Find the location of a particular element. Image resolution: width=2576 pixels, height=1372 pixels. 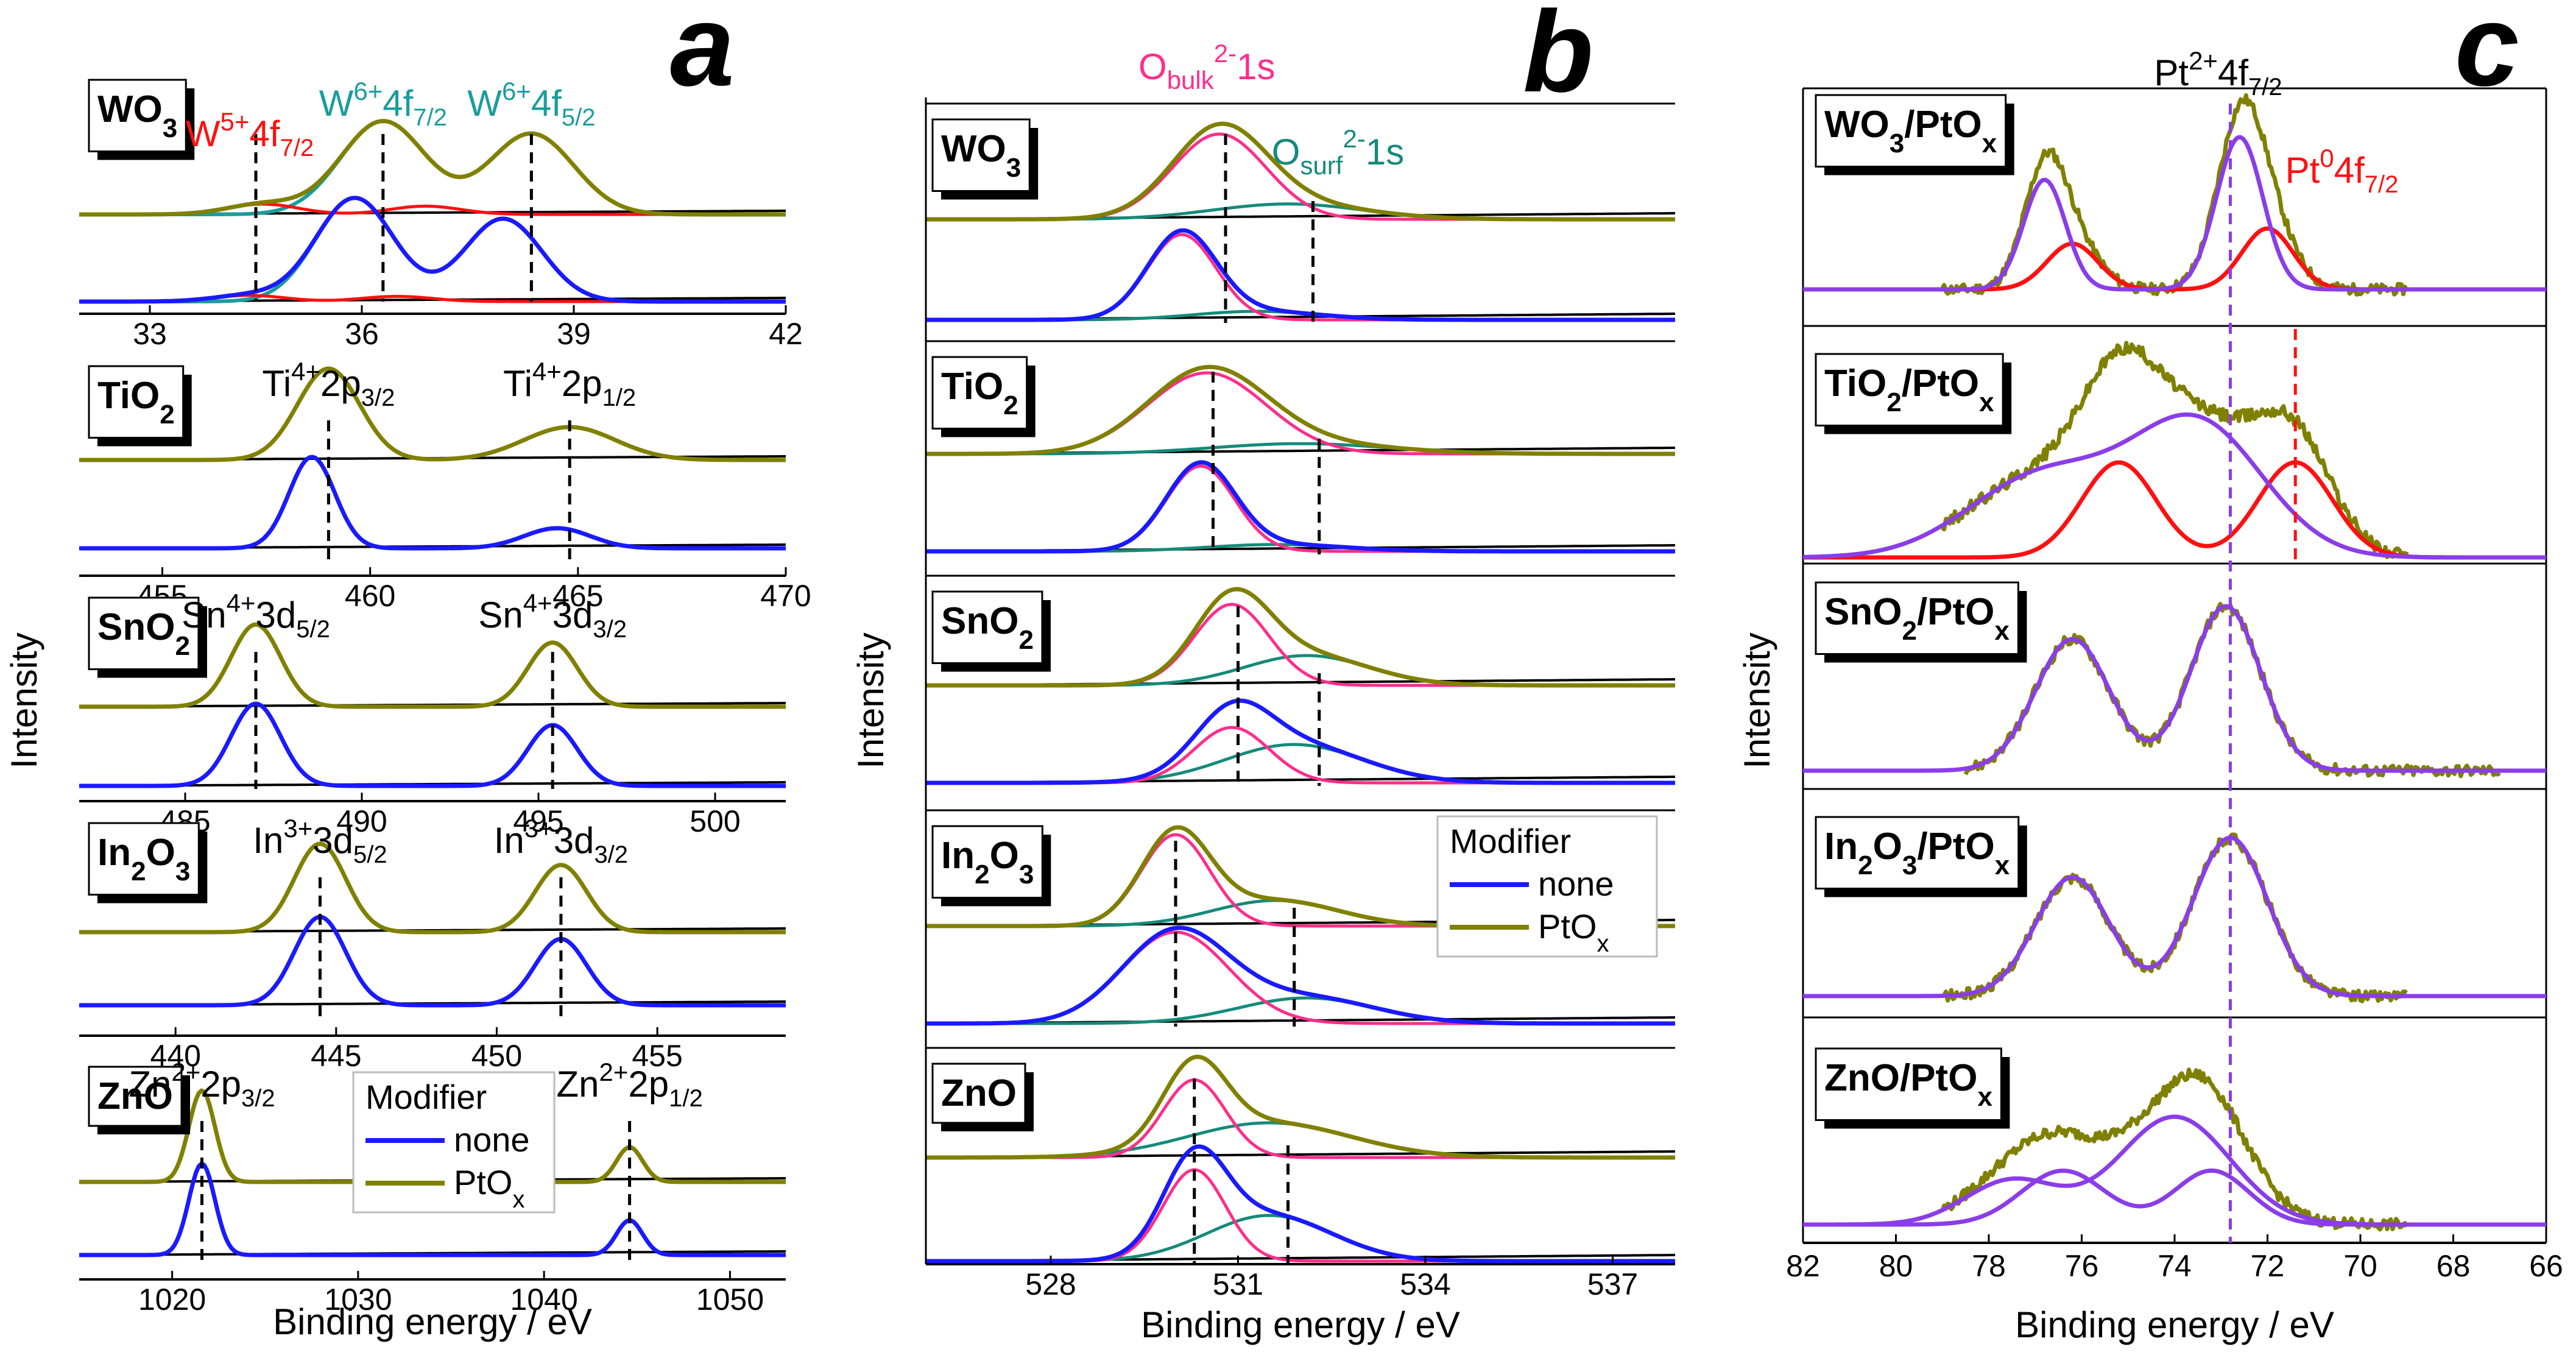

panel-b-tio2-material-label-text: TiO2 is located at coordinates (979, 393).